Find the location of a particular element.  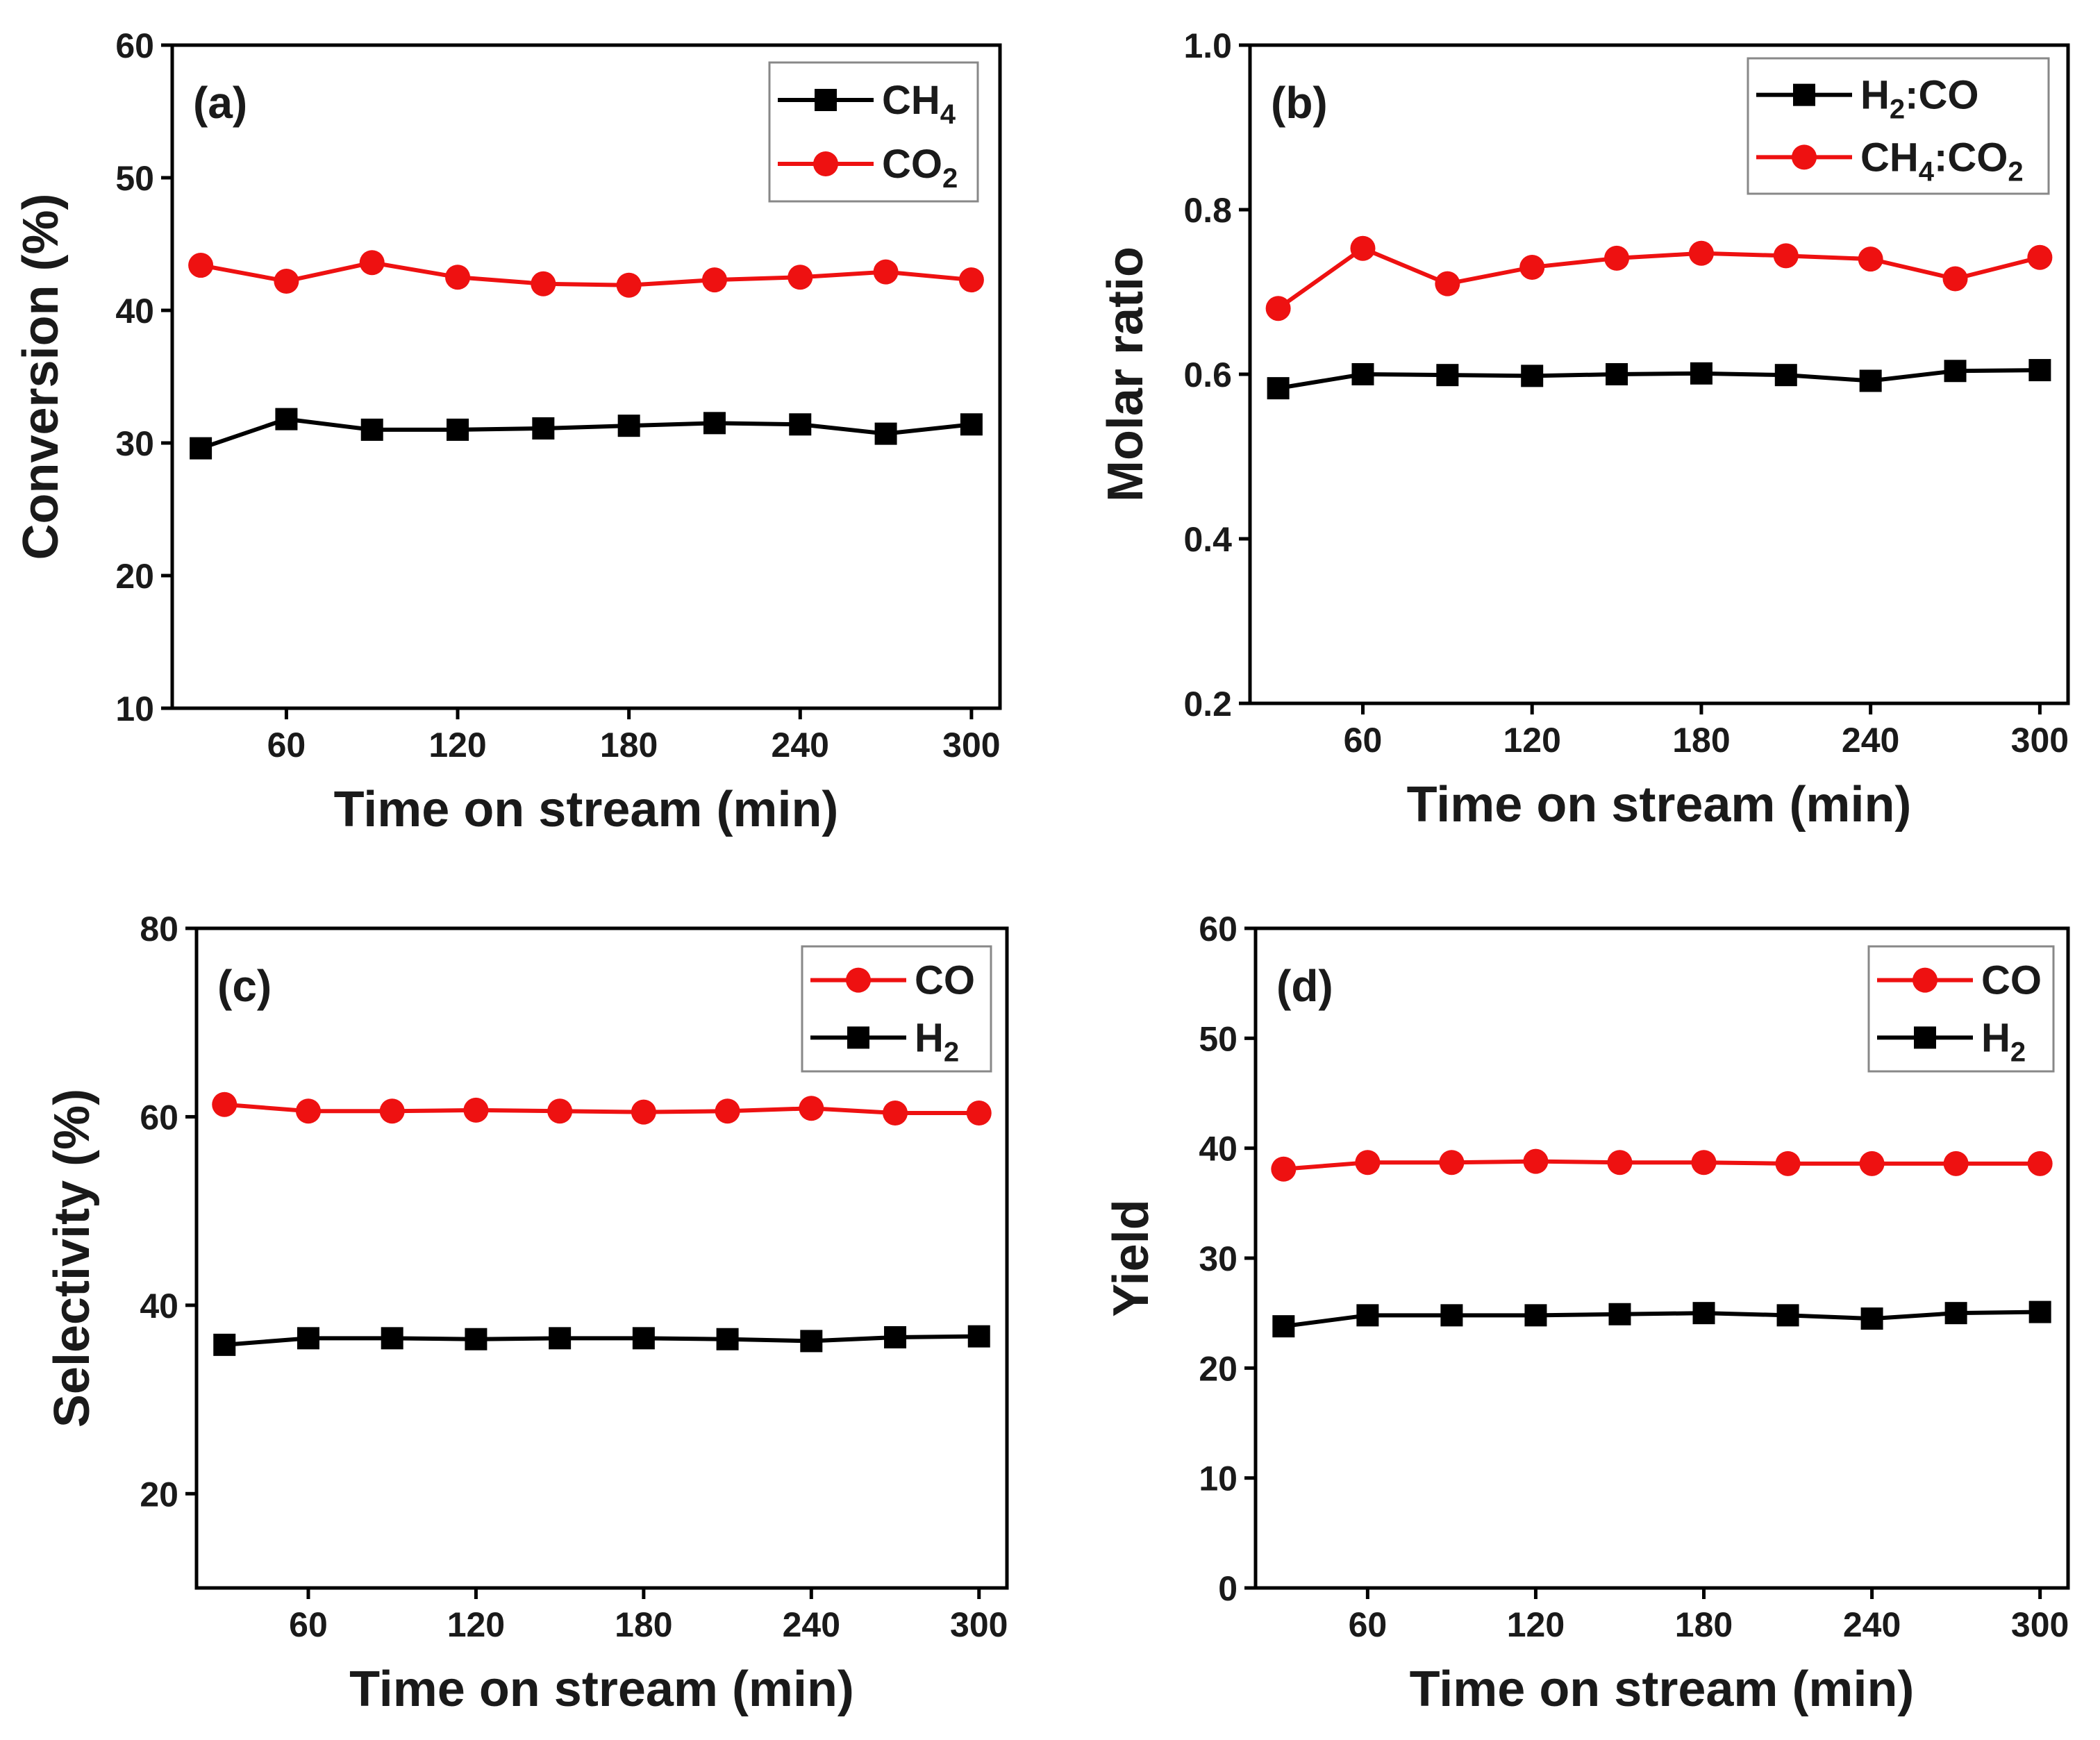

series-co is located at coordinates (1662, 1165).